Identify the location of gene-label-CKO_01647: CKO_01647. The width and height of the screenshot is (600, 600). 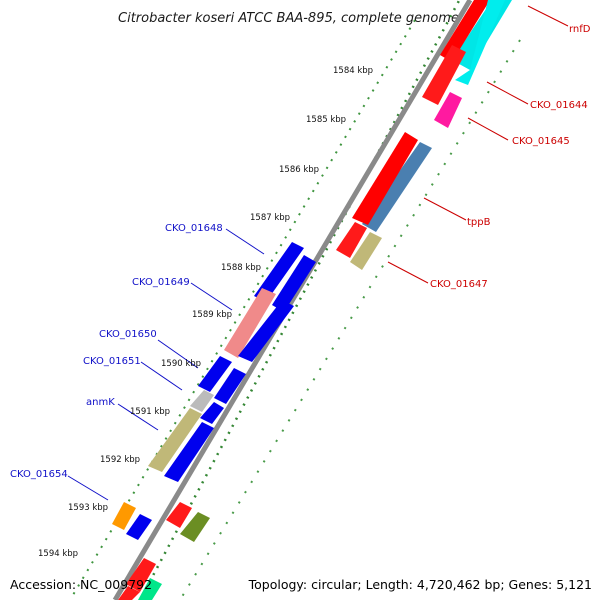
(459, 284).